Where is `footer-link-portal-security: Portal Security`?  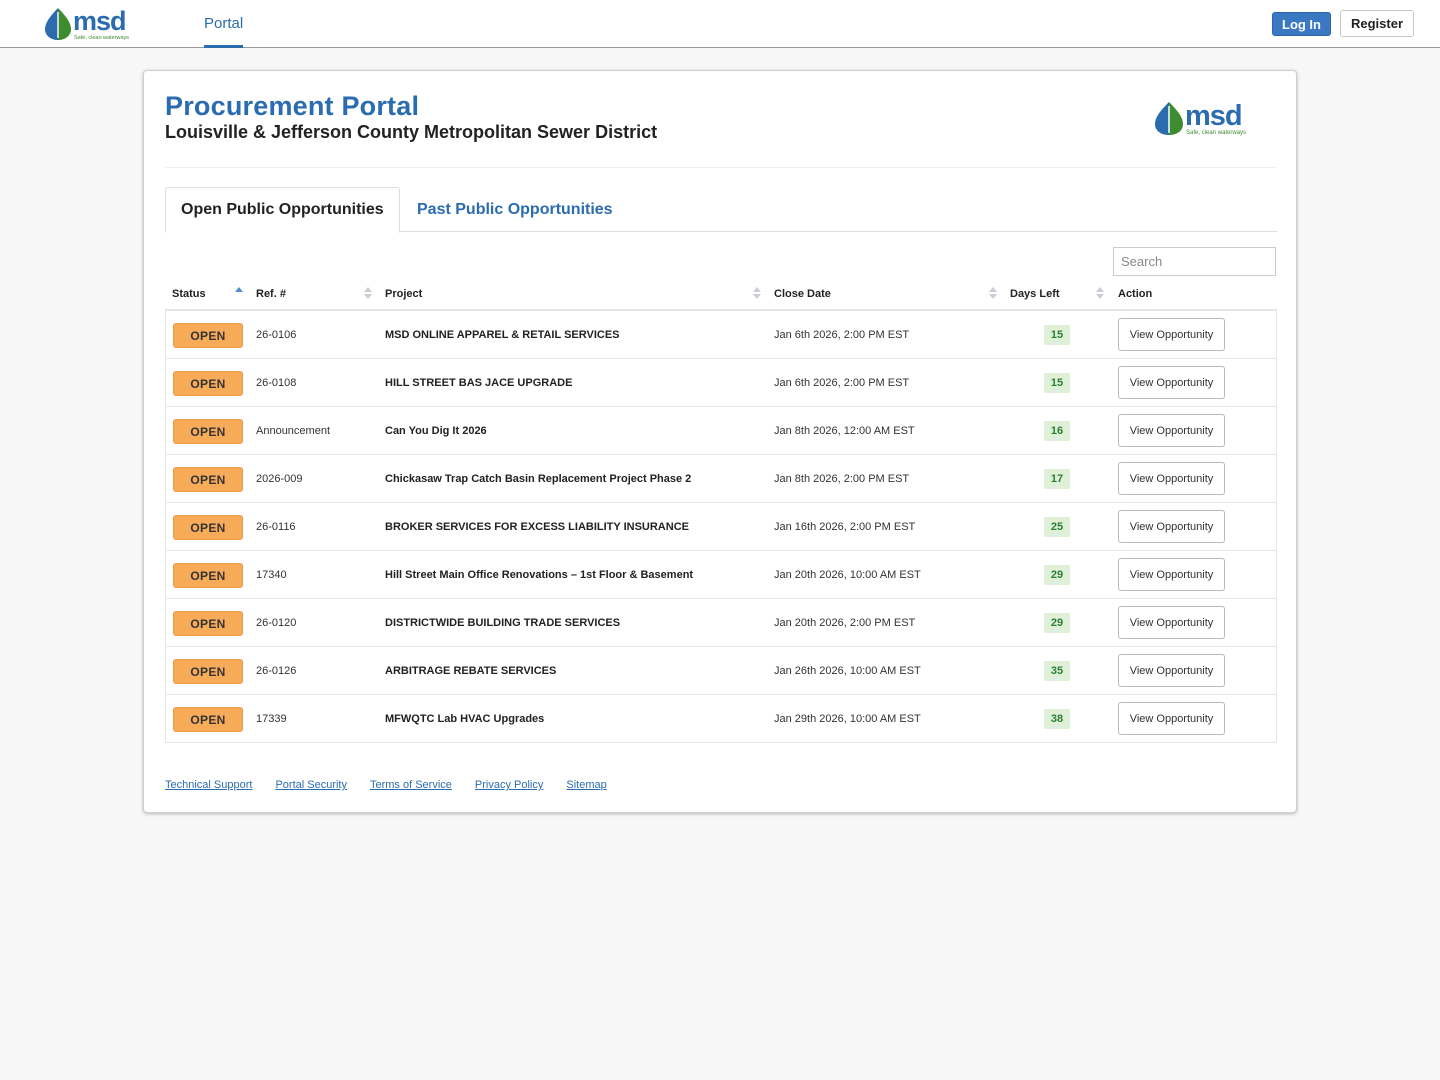 footer-link-portal-security: Portal Security is located at coordinates (311, 785).